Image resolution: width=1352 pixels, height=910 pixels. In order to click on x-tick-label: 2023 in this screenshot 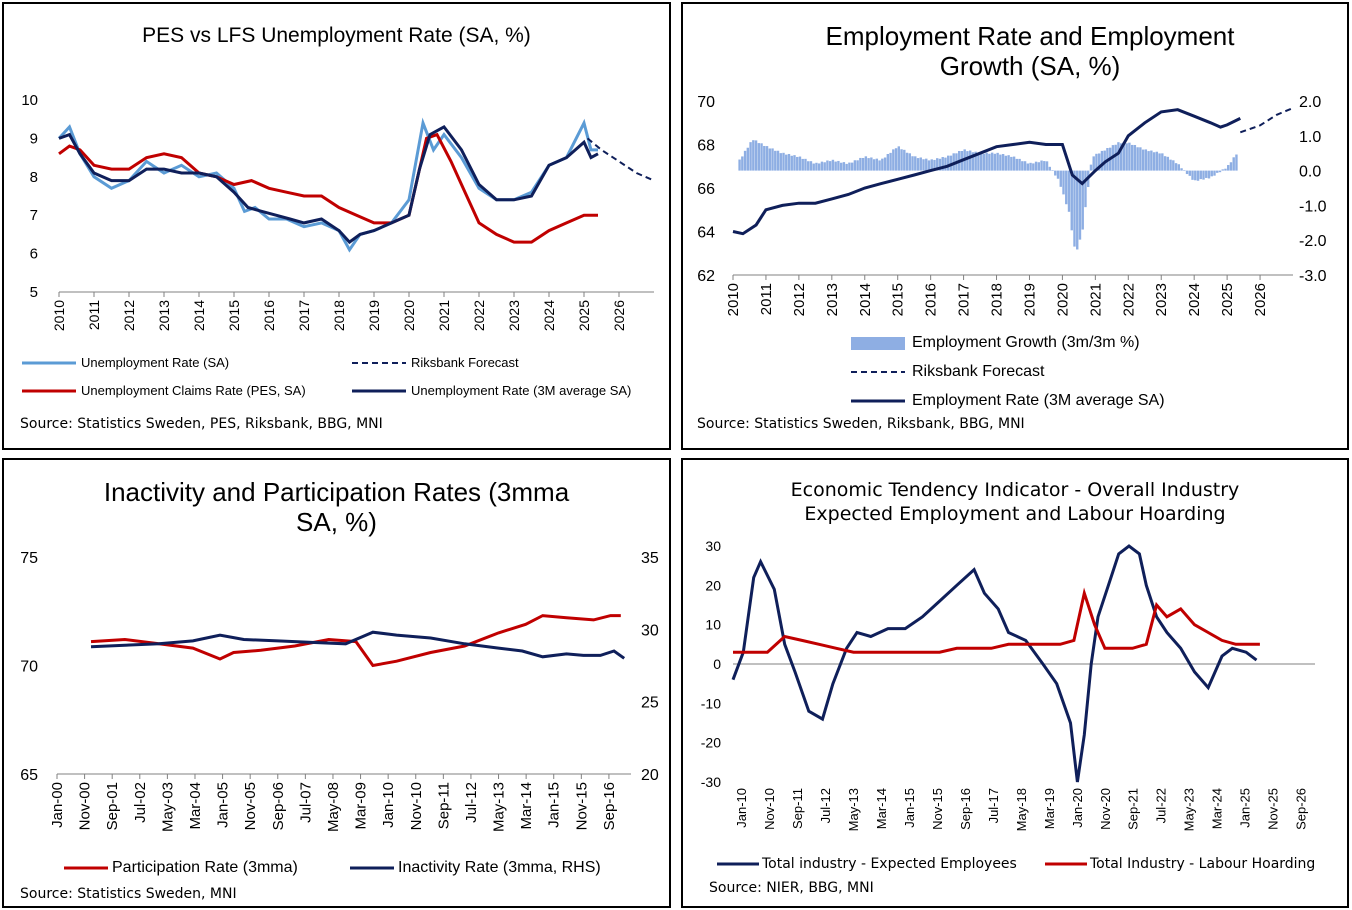, I will do `click(1161, 299)`.